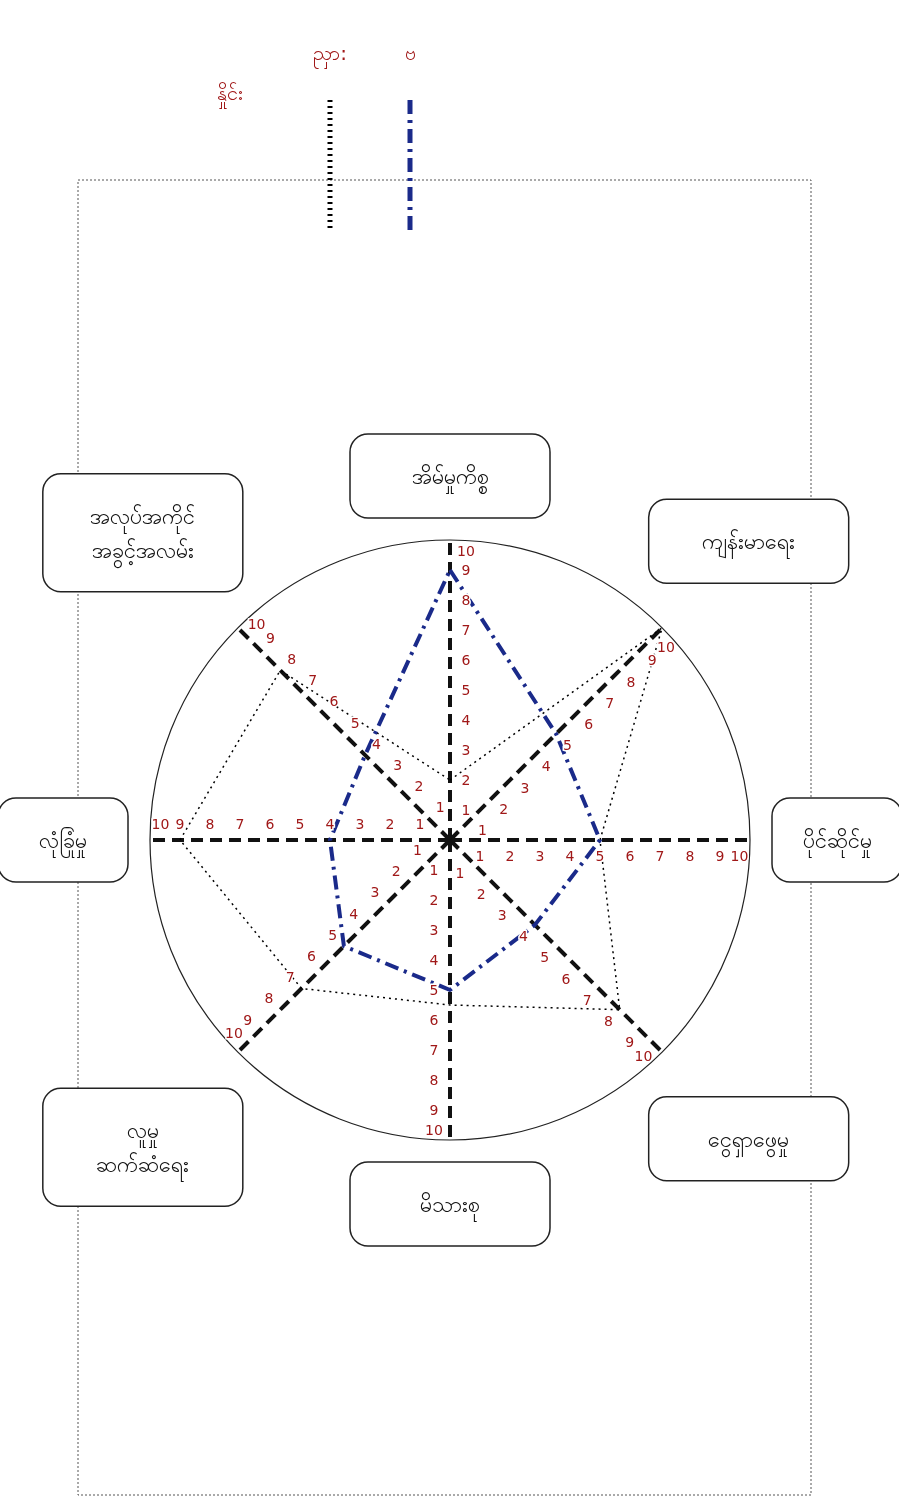 Image resolution: width=899 pixels, height=1506 pixels. Describe the element at coordinates (143, 1150) in the screenshot. I see `spoke-label: လူမှု ဆက်ဆံရေး` at that location.